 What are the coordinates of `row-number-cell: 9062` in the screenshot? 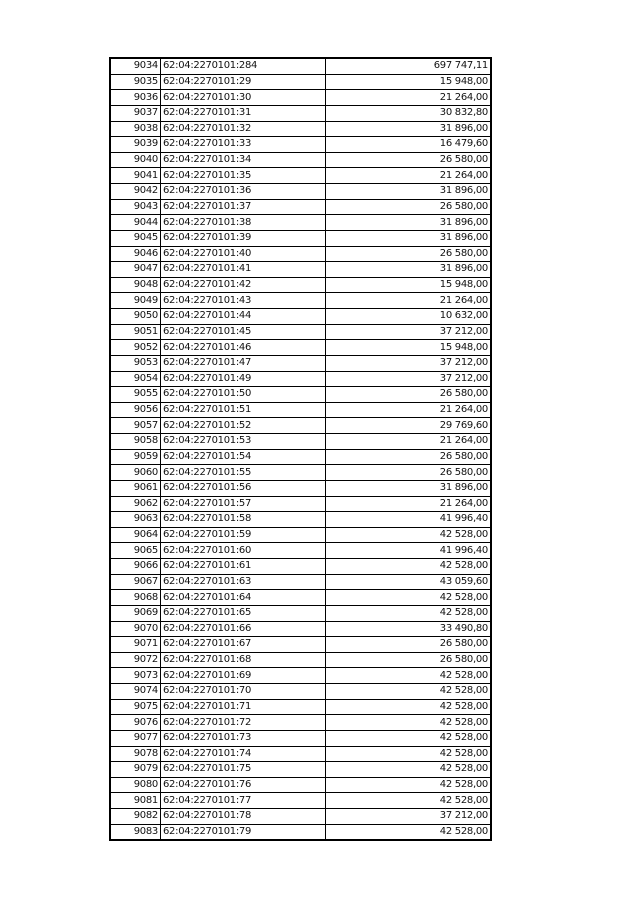 It's located at (135, 504).